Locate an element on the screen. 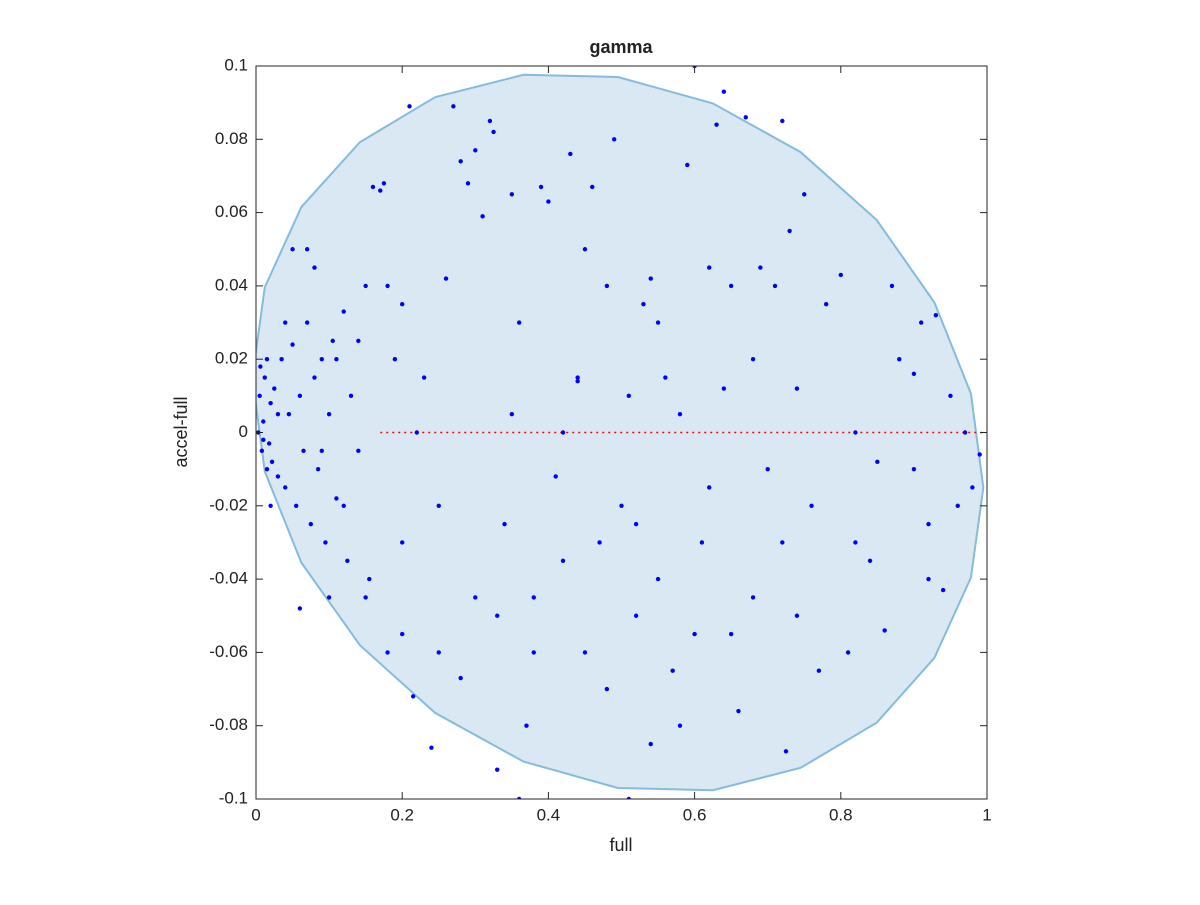 This screenshot has height=905, width=1200. x-tick-label: 0.6 is located at coordinates (695, 814).